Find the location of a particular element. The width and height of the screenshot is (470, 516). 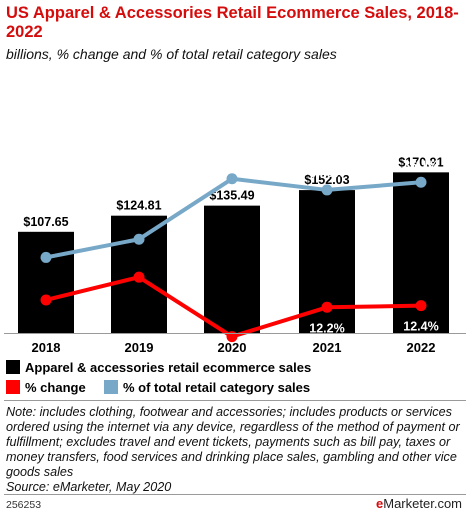

pct-of-total-label-2022: 36.1% is located at coordinates (420, 165).